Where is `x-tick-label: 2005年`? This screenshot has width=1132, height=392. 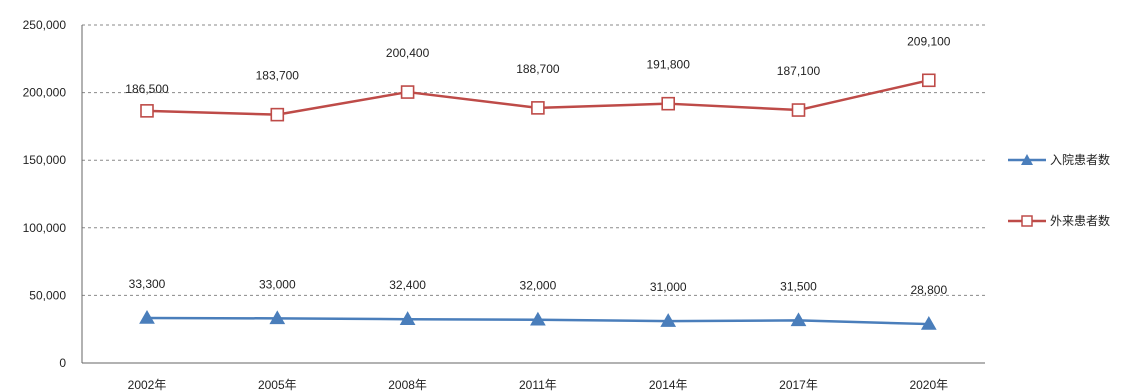
x-tick-label: 2005年 is located at coordinates (277, 385).